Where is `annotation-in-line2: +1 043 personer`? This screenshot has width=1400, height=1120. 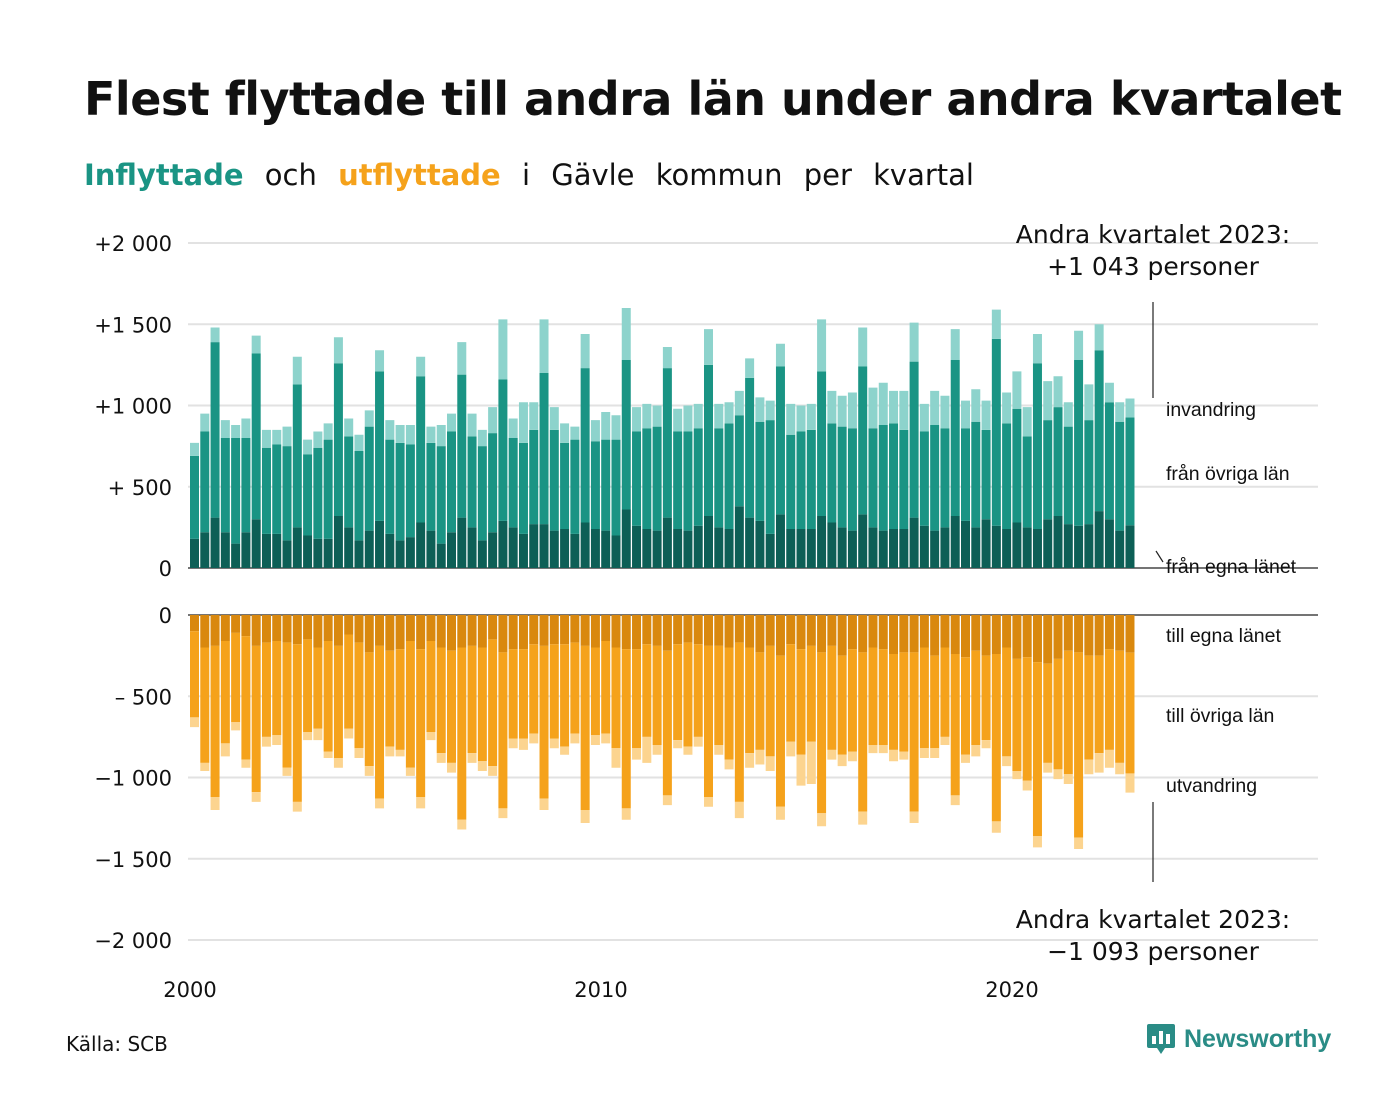 annotation-in-line2: +1 043 personer is located at coordinates (1153, 266).